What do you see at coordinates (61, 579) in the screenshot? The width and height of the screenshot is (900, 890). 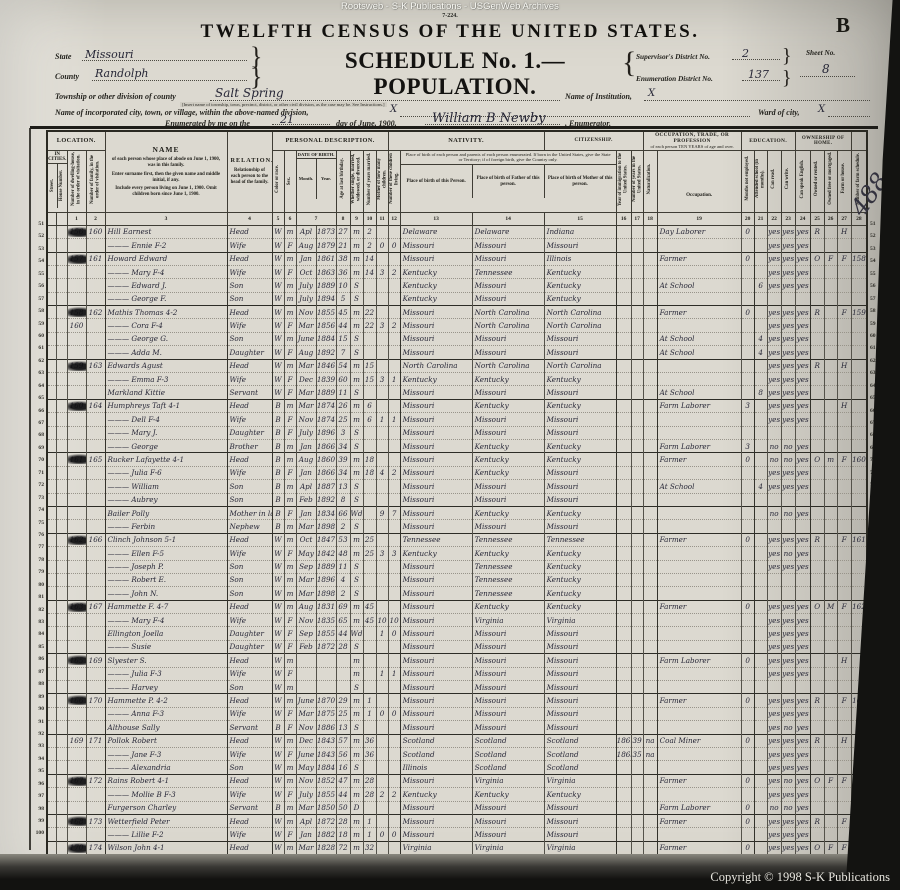 I see `cell-hn` at bounding box center [61, 579].